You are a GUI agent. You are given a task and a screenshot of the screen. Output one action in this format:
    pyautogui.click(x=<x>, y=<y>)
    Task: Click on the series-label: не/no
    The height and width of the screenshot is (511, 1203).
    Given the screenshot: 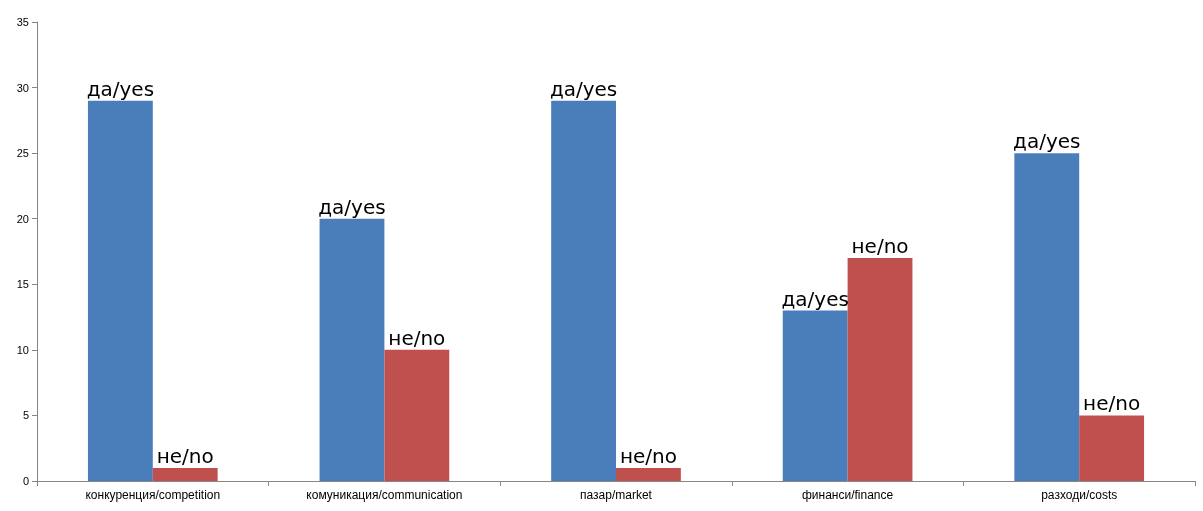 What is the action you would take?
    pyautogui.click(x=185, y=455)
    